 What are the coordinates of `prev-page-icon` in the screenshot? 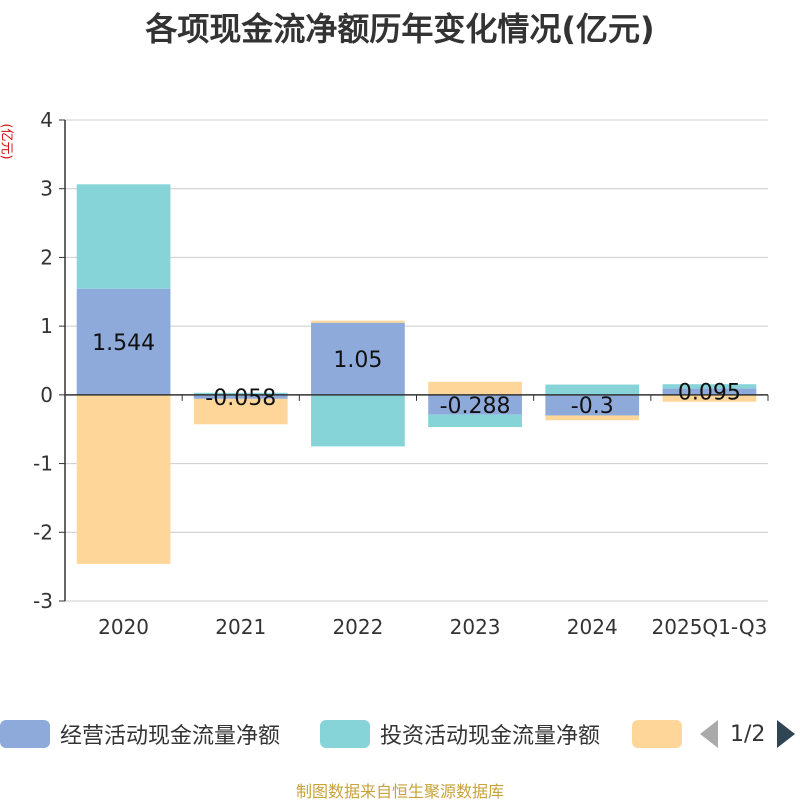 It's located at (709, 734).